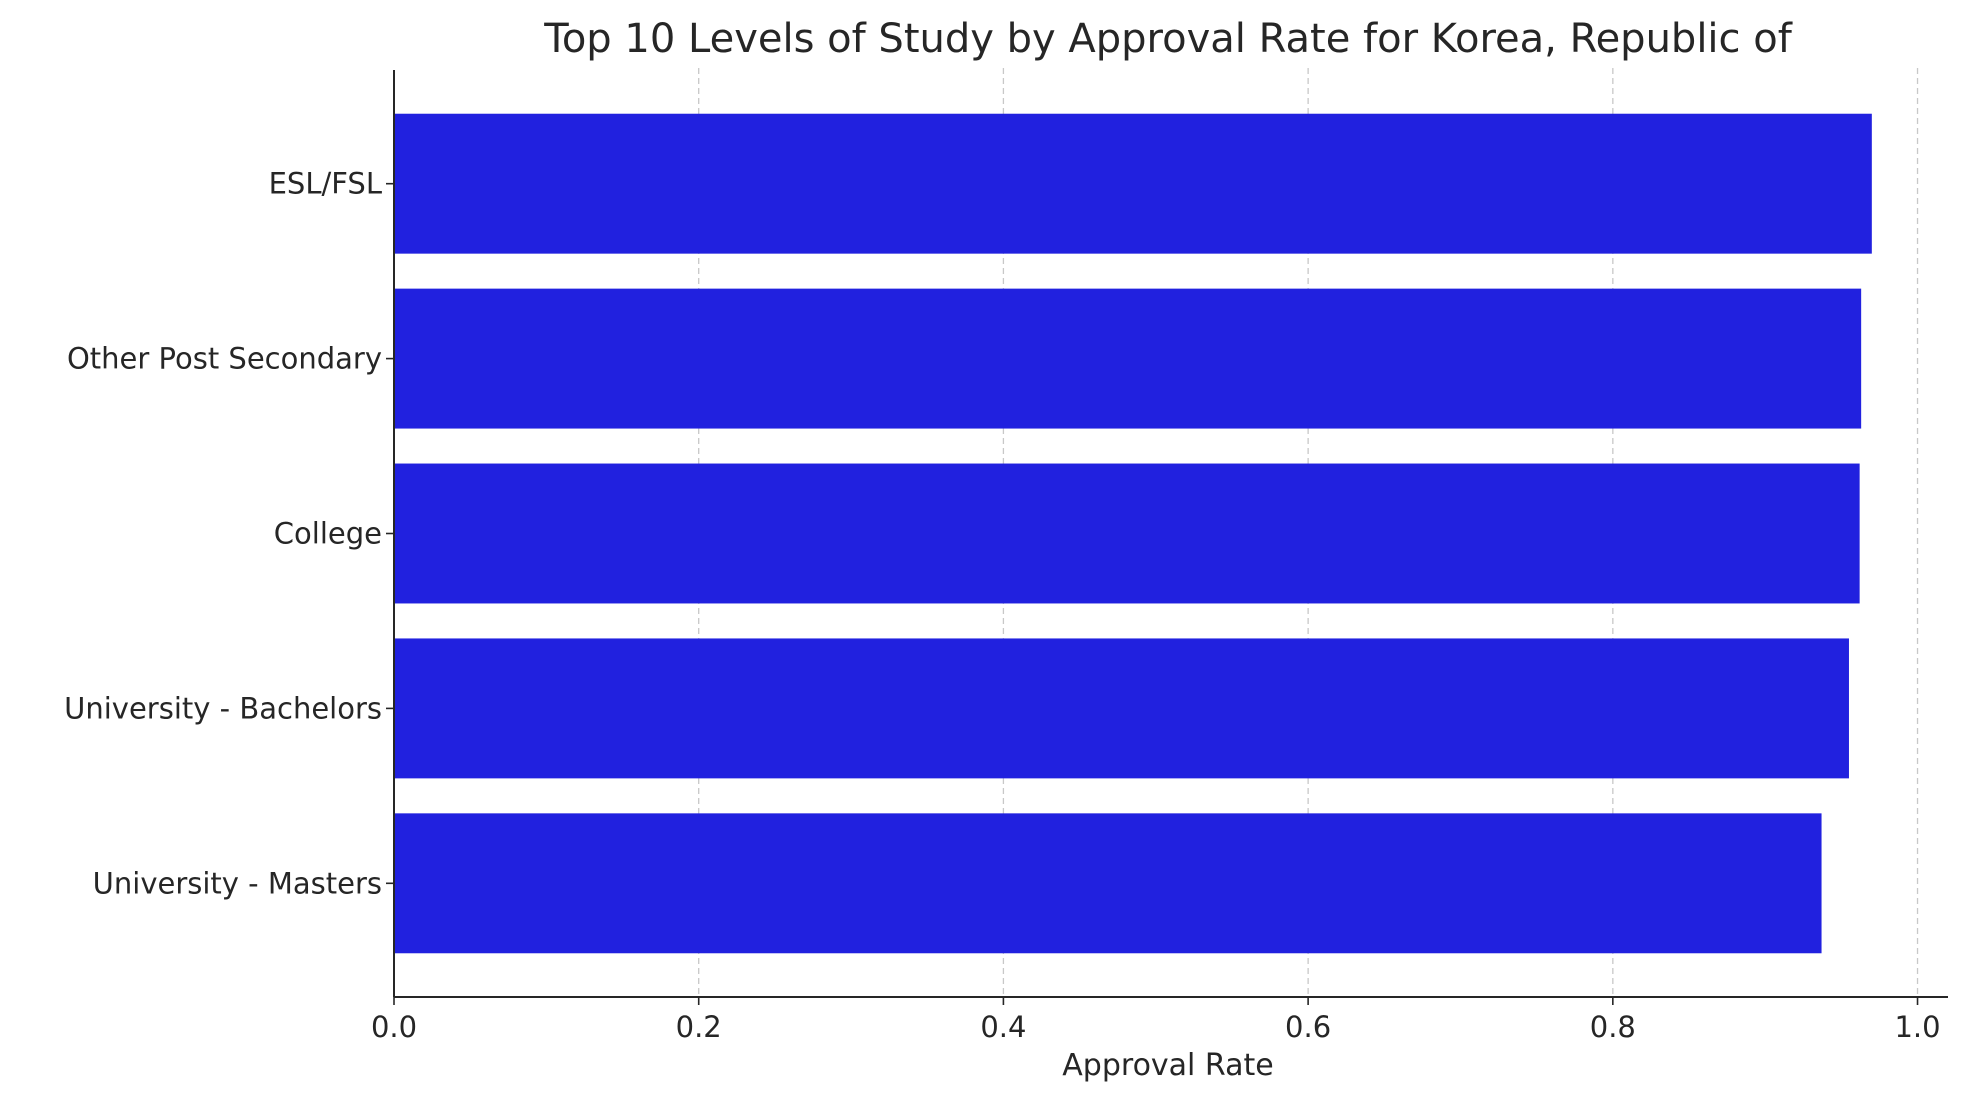 Image resolution: width=1965 pixels, height=1105 pixels. I want to click on x-tick-label: 0.6, so click(1308, 1027).